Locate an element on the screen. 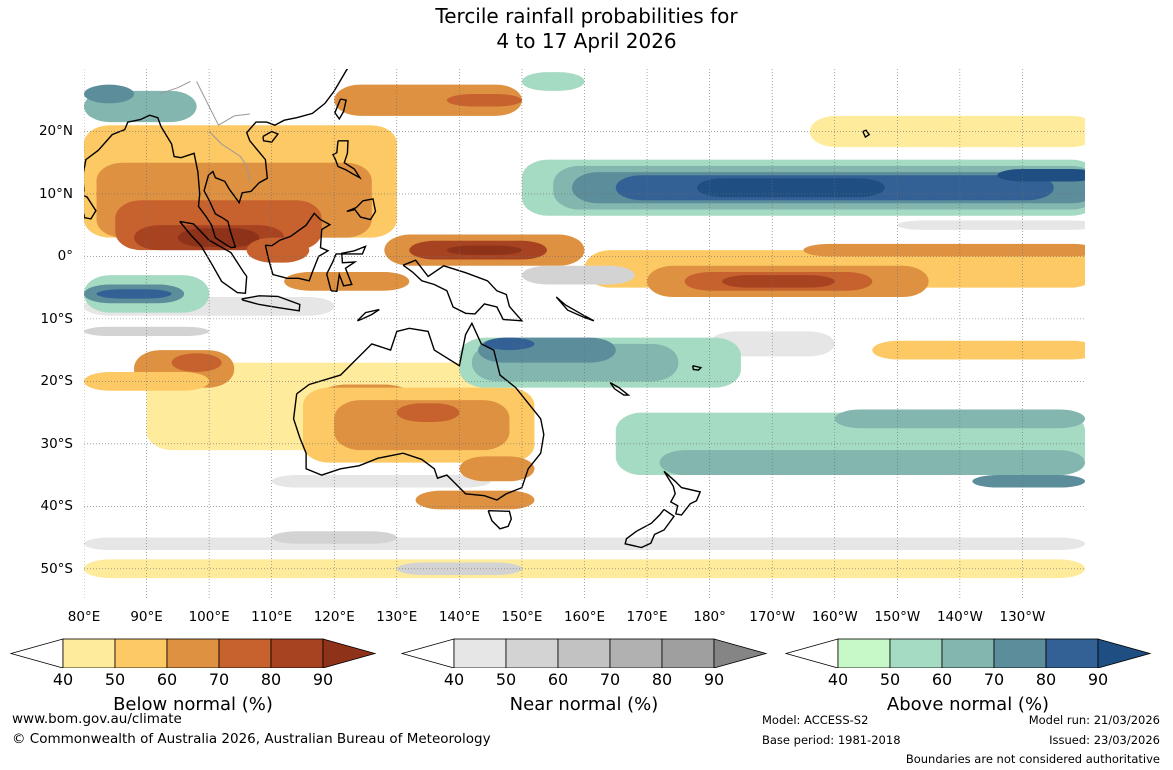 The width and height of the screenshot is (1173, 770). above-upper-triangle is located at coordinates (1124, 653).